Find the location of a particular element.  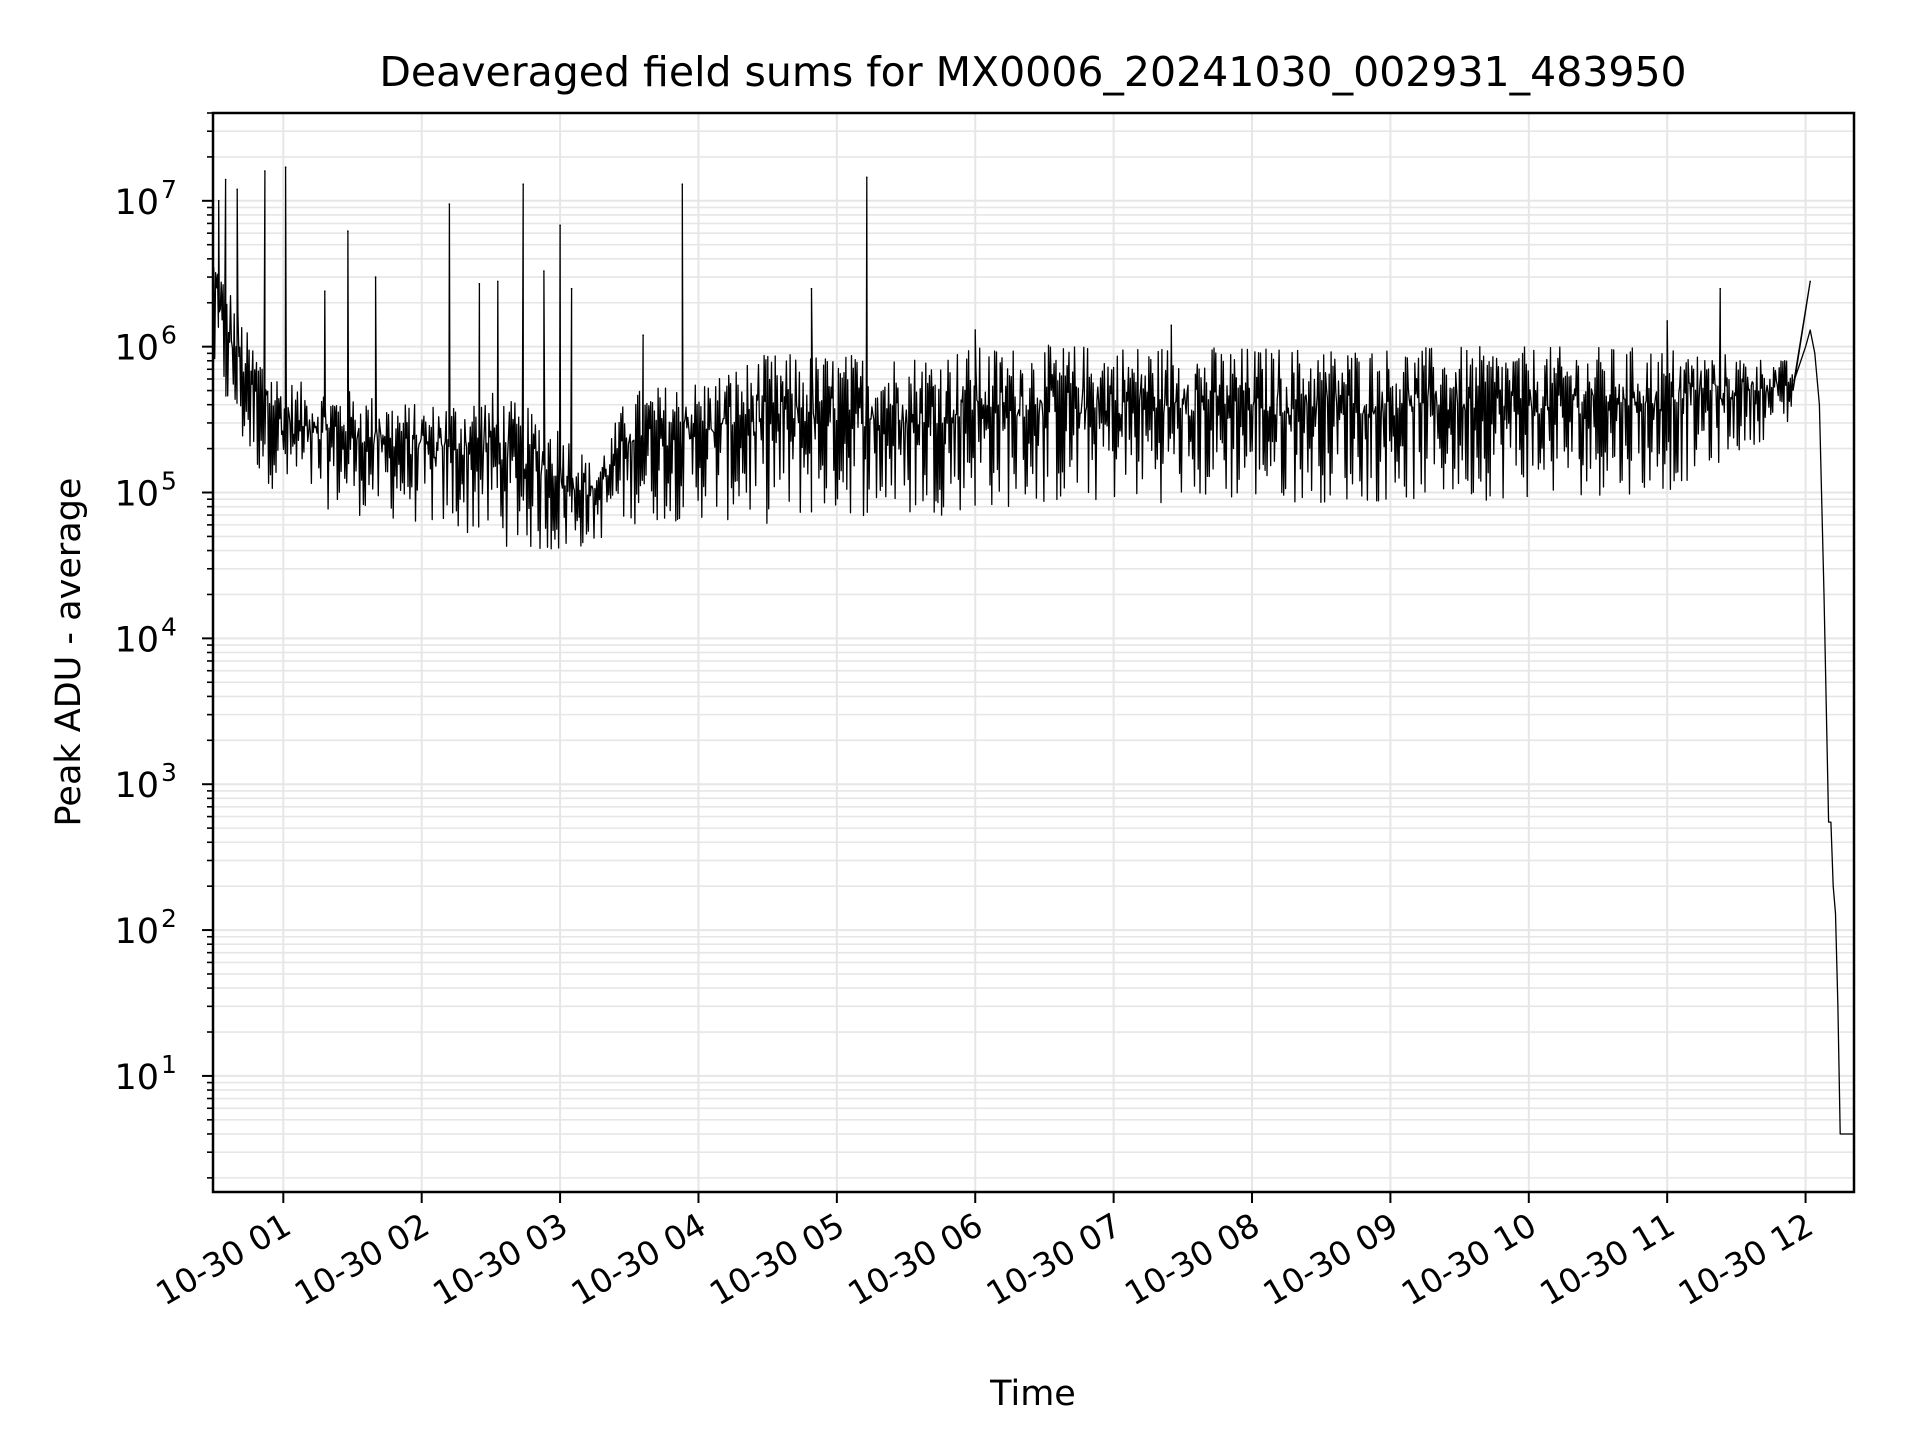

y-tick-exponent: 4 is located at coordinates (169, 626).